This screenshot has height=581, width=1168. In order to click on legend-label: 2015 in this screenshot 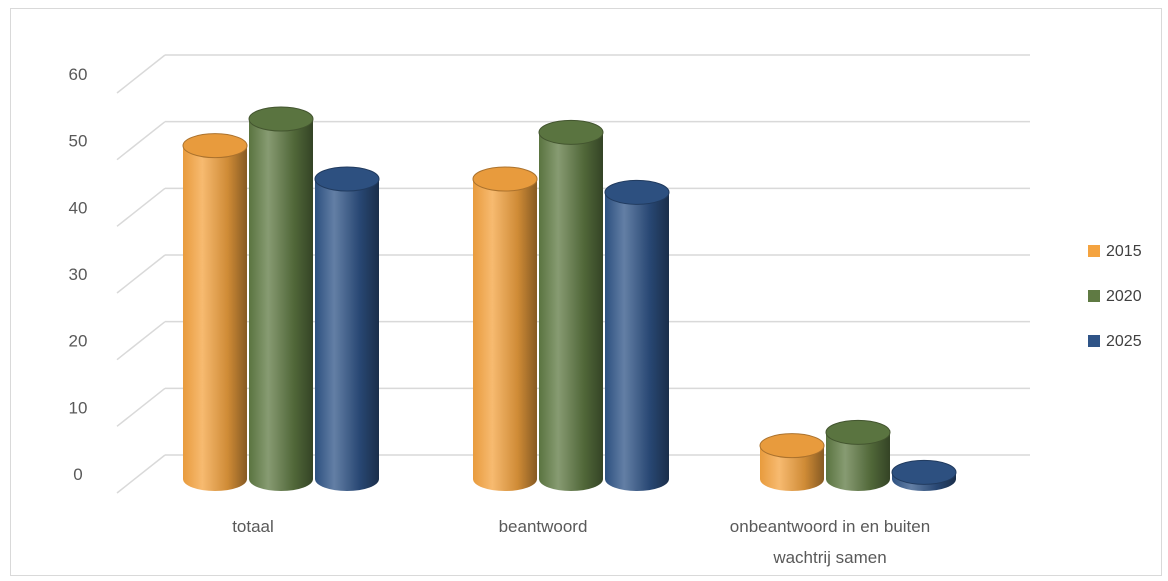, I will do `click(1124, 251)`.